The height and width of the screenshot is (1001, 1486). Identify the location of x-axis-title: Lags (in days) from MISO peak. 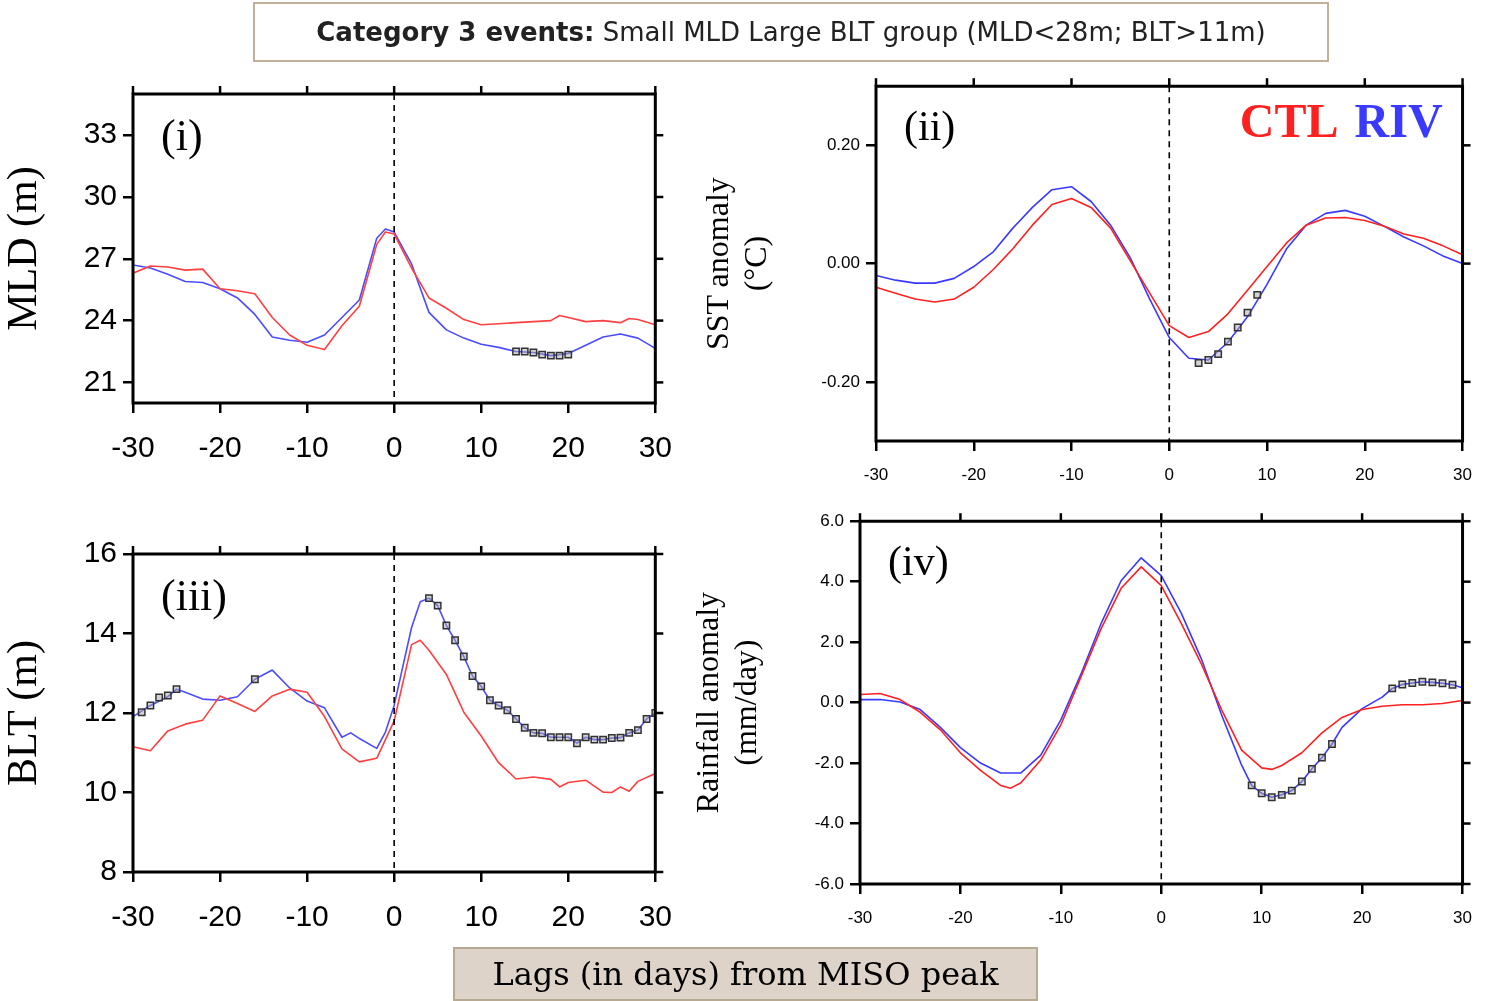
(745, 974).